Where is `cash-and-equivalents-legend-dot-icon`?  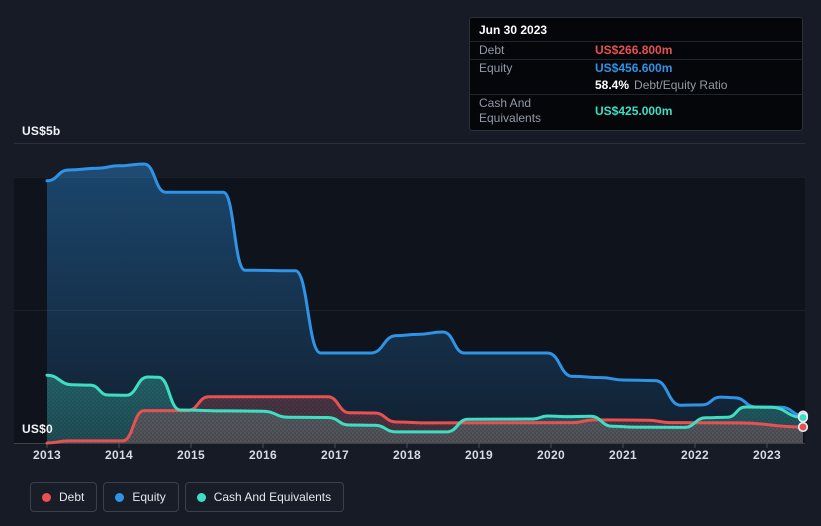
cash-and-equivalents-legend-dot-icon is located at coordinates (201, 497).